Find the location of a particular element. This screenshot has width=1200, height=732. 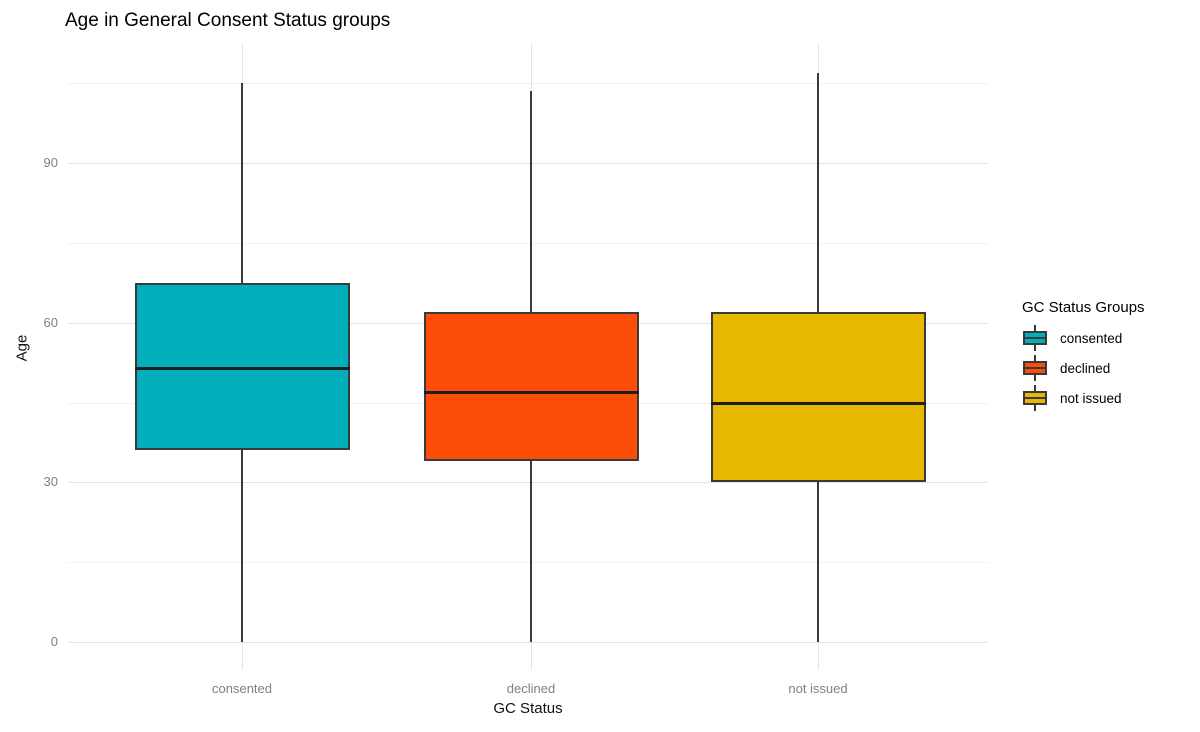

legend-label: consented is located at coordinates (1091, 338).